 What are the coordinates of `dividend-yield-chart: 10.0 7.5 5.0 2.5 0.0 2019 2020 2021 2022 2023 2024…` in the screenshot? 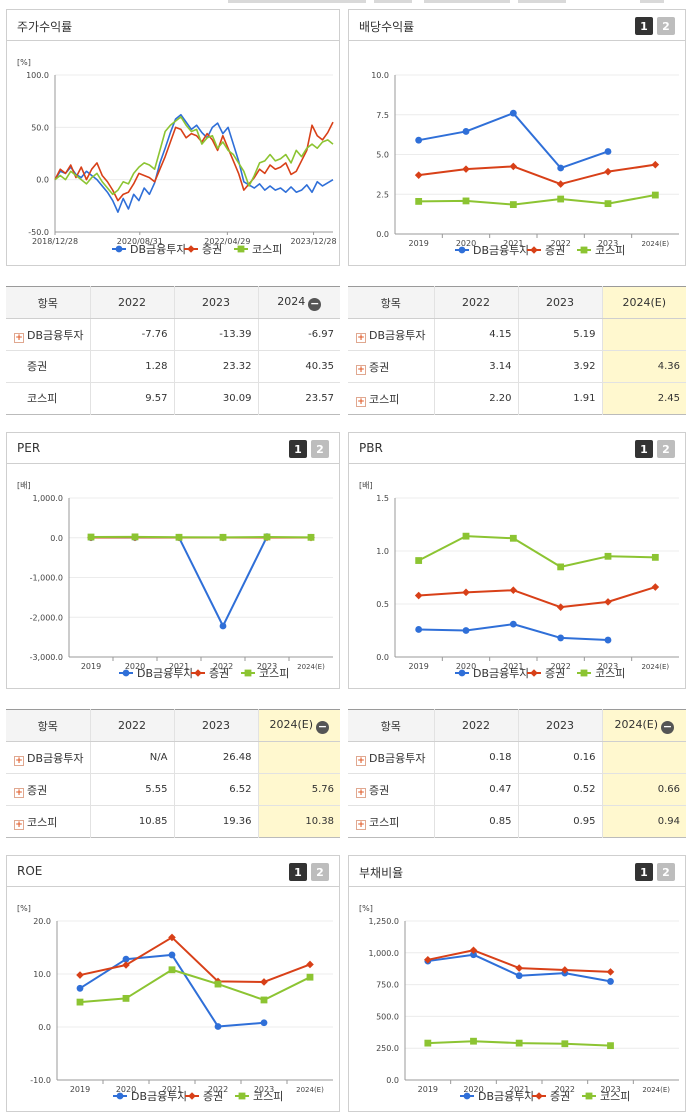 It's located at (525, 164).